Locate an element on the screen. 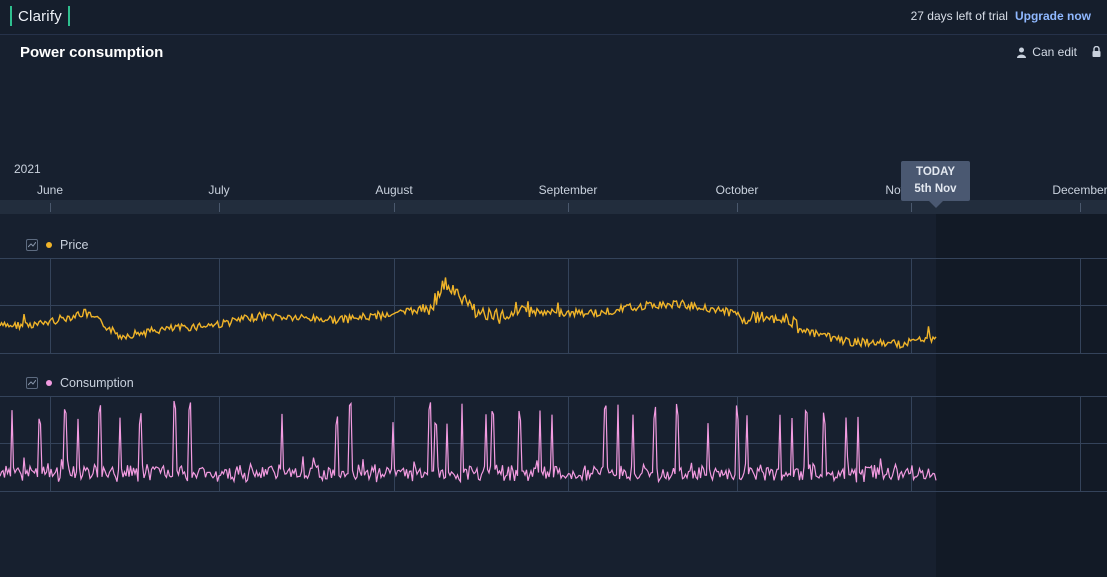  item-row-consumption: Consumption is located at coordinates (80, 383).